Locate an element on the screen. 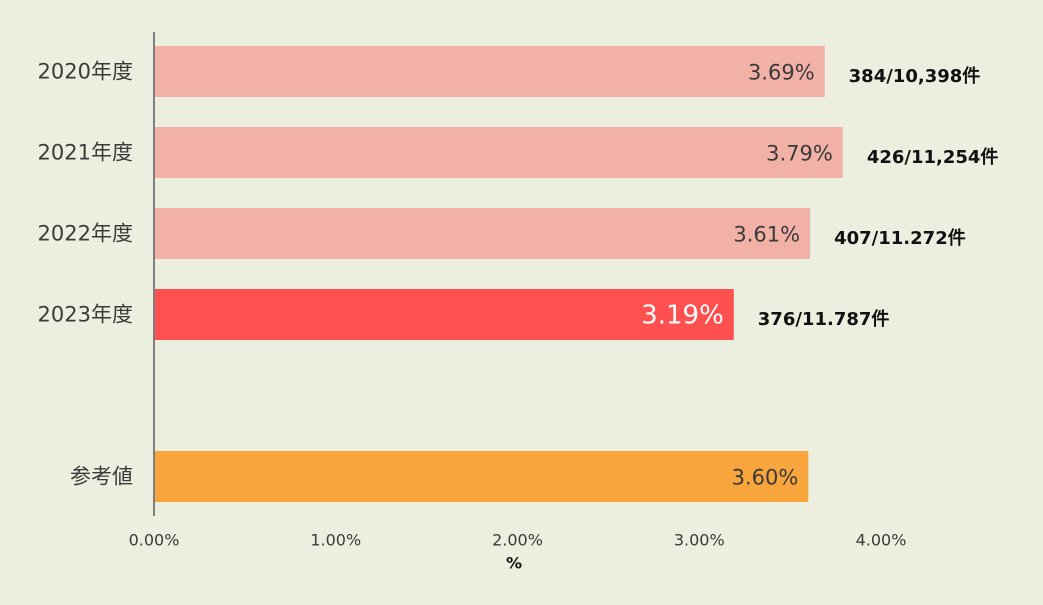 The width and height of the screenshot is (1043, 605). category-label: 2020年度 is located at coordinates (85, 72).